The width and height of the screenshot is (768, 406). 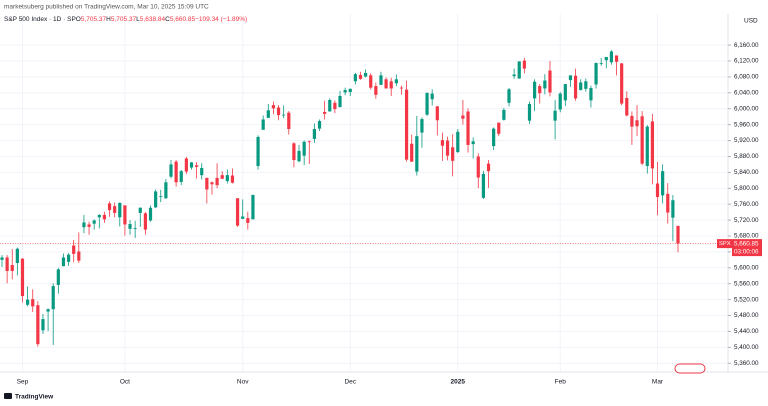 I want to click on y-tick-label: 5,600.00, so click(x=746, y=267).